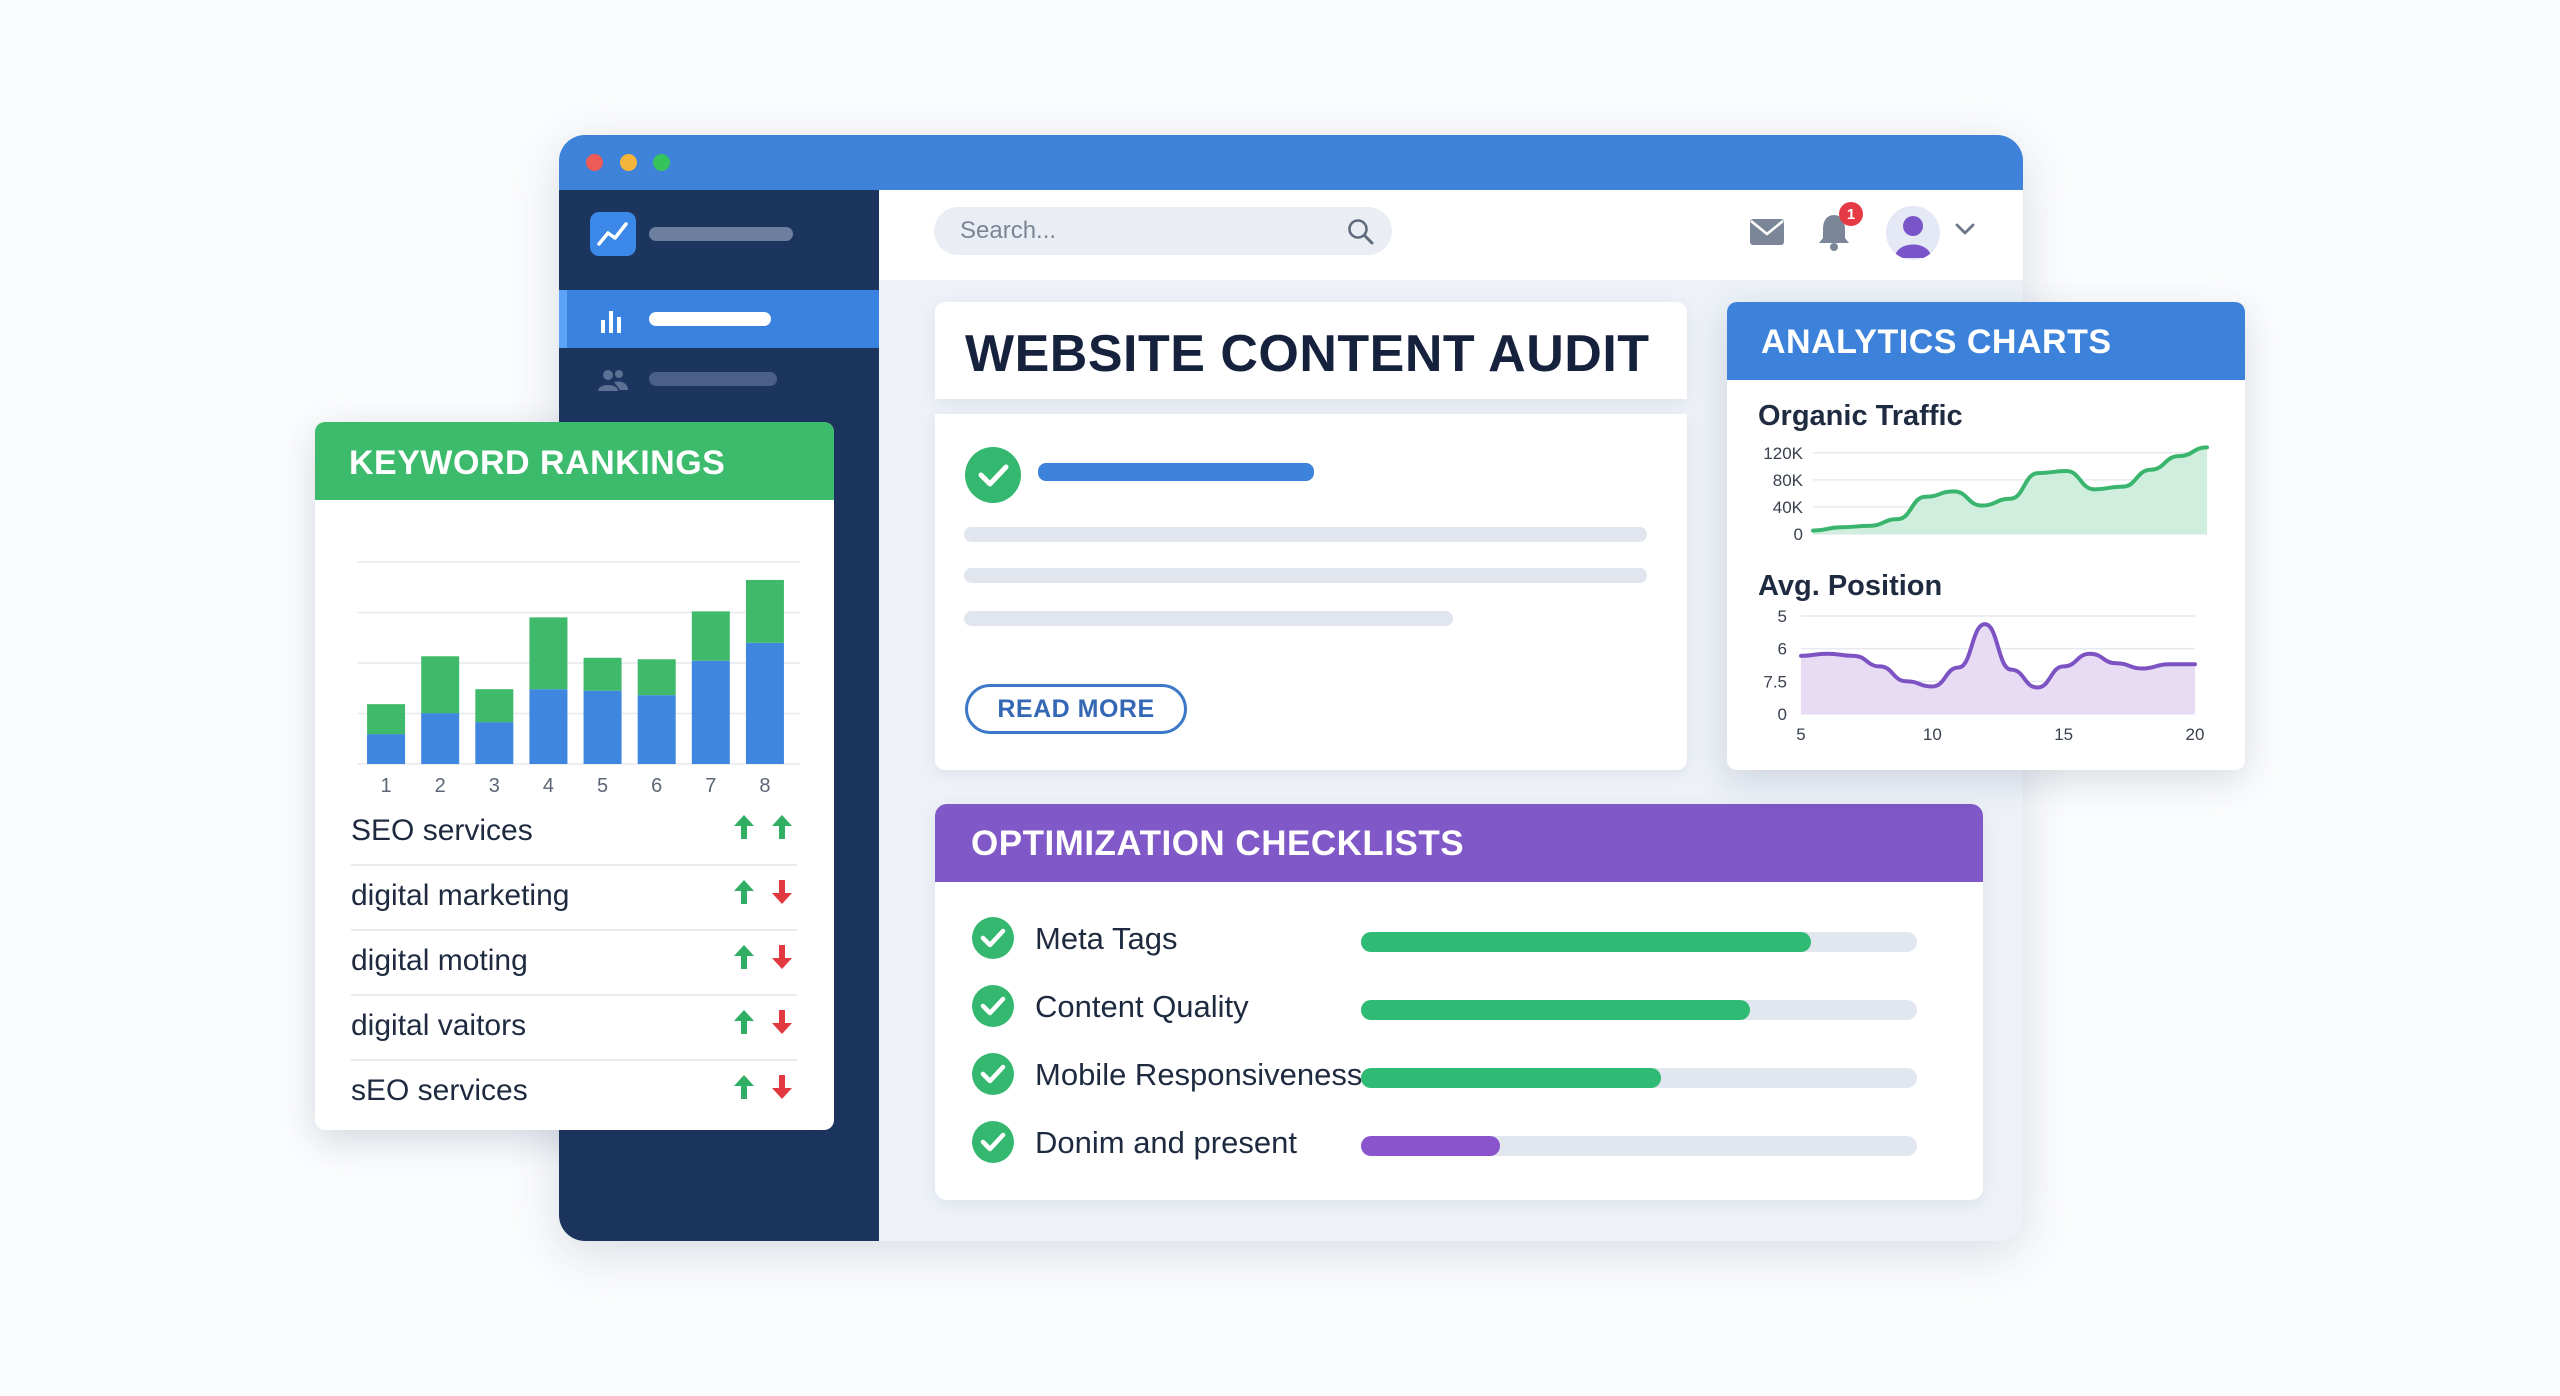 The width and height of the screenshot is (2560, 1396). Describe the element at coordinates (1150, 231) in the screenshot. I see `search-input` at that location.